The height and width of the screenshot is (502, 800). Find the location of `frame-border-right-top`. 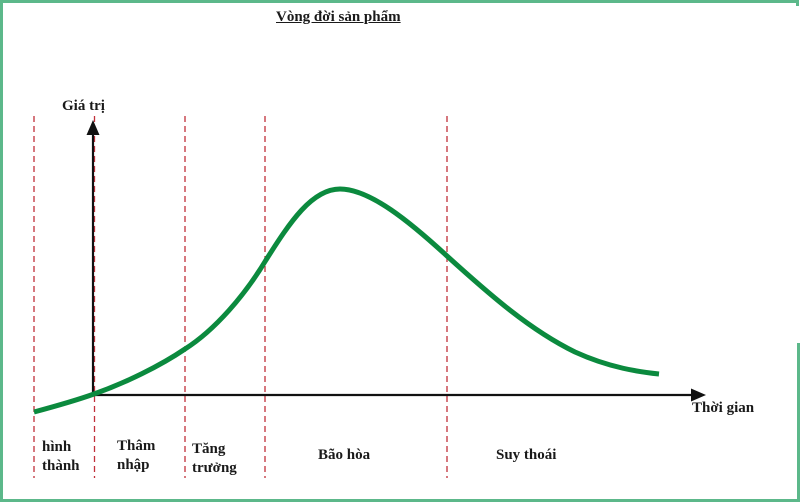

frame-border-right-top is located at coordinates (797, 3).